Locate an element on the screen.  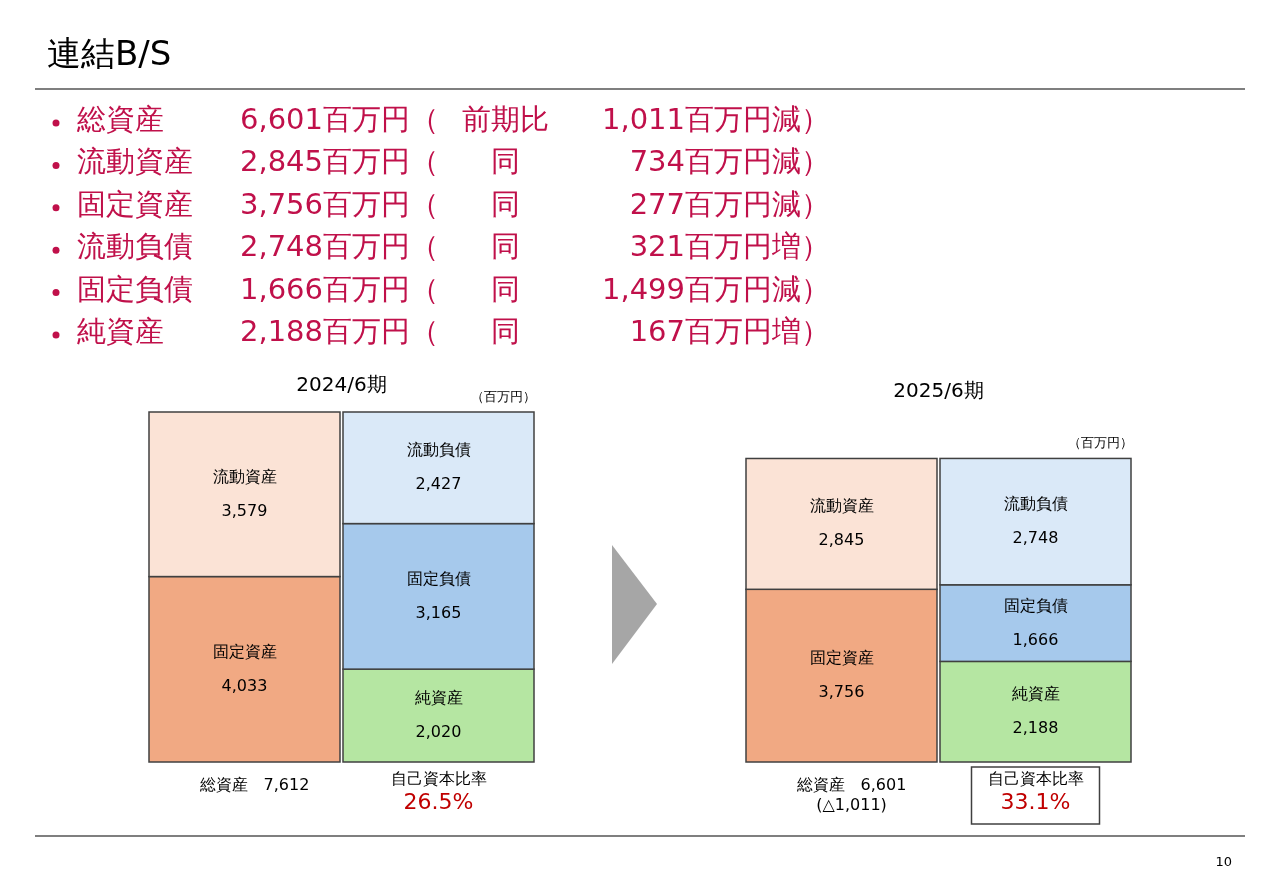
text: 1,499百万円減） is located at coordinates (715, 288).